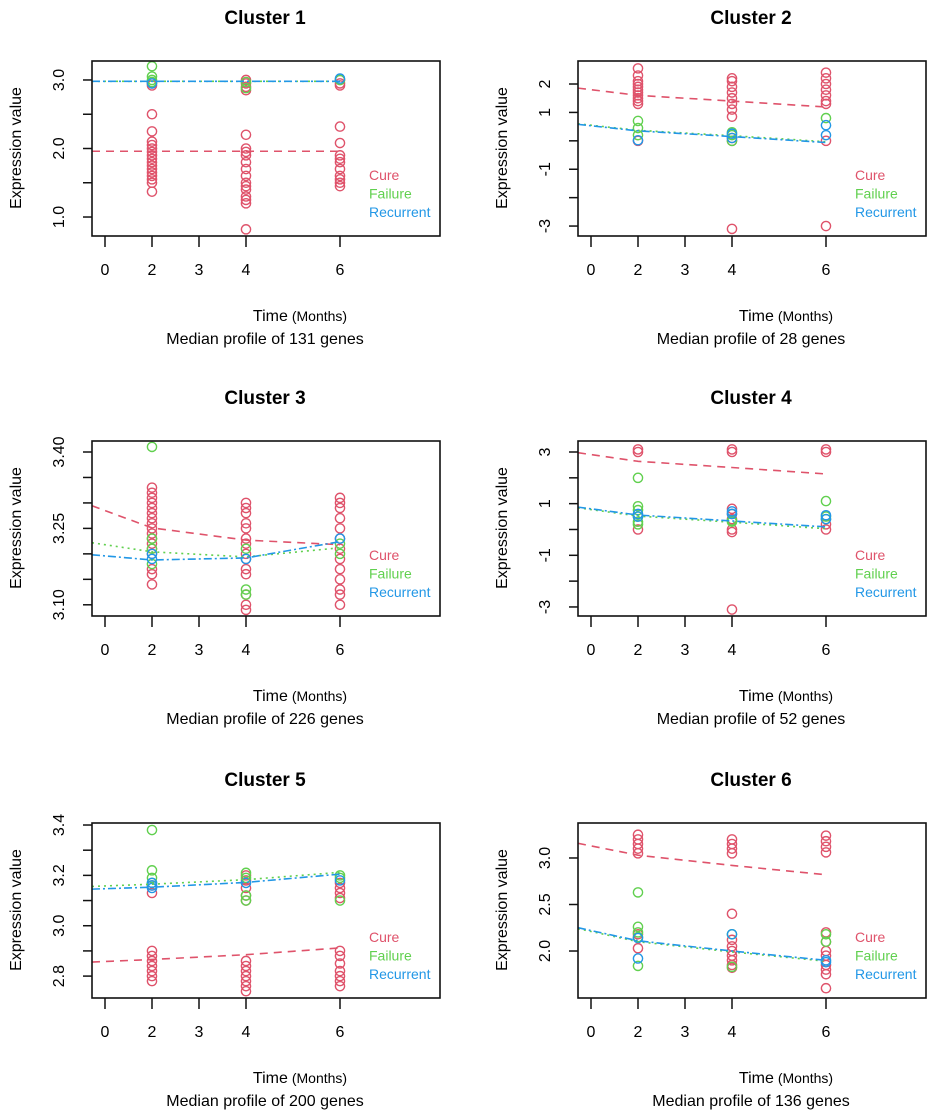 The width and height of the screenshot is (935, 1112). I want to click on y-tick-label: -1, so click(545, 169).